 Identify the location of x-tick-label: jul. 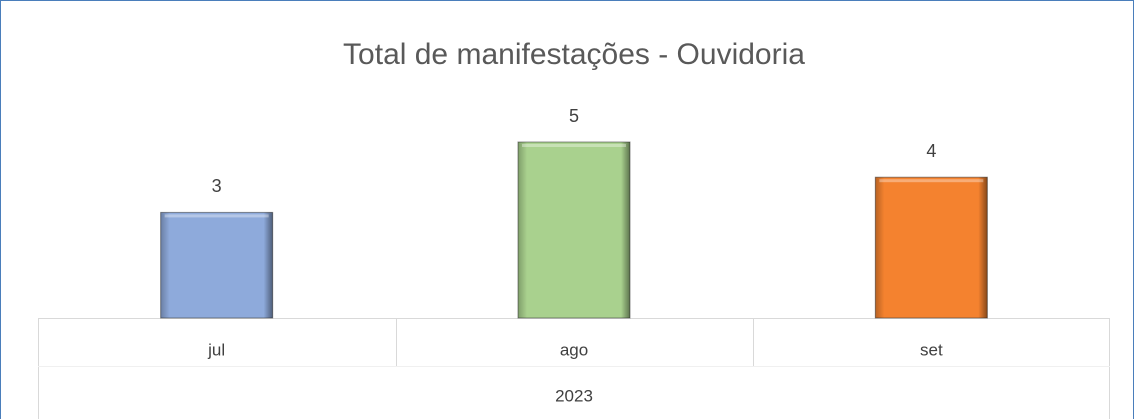
(216, 349).